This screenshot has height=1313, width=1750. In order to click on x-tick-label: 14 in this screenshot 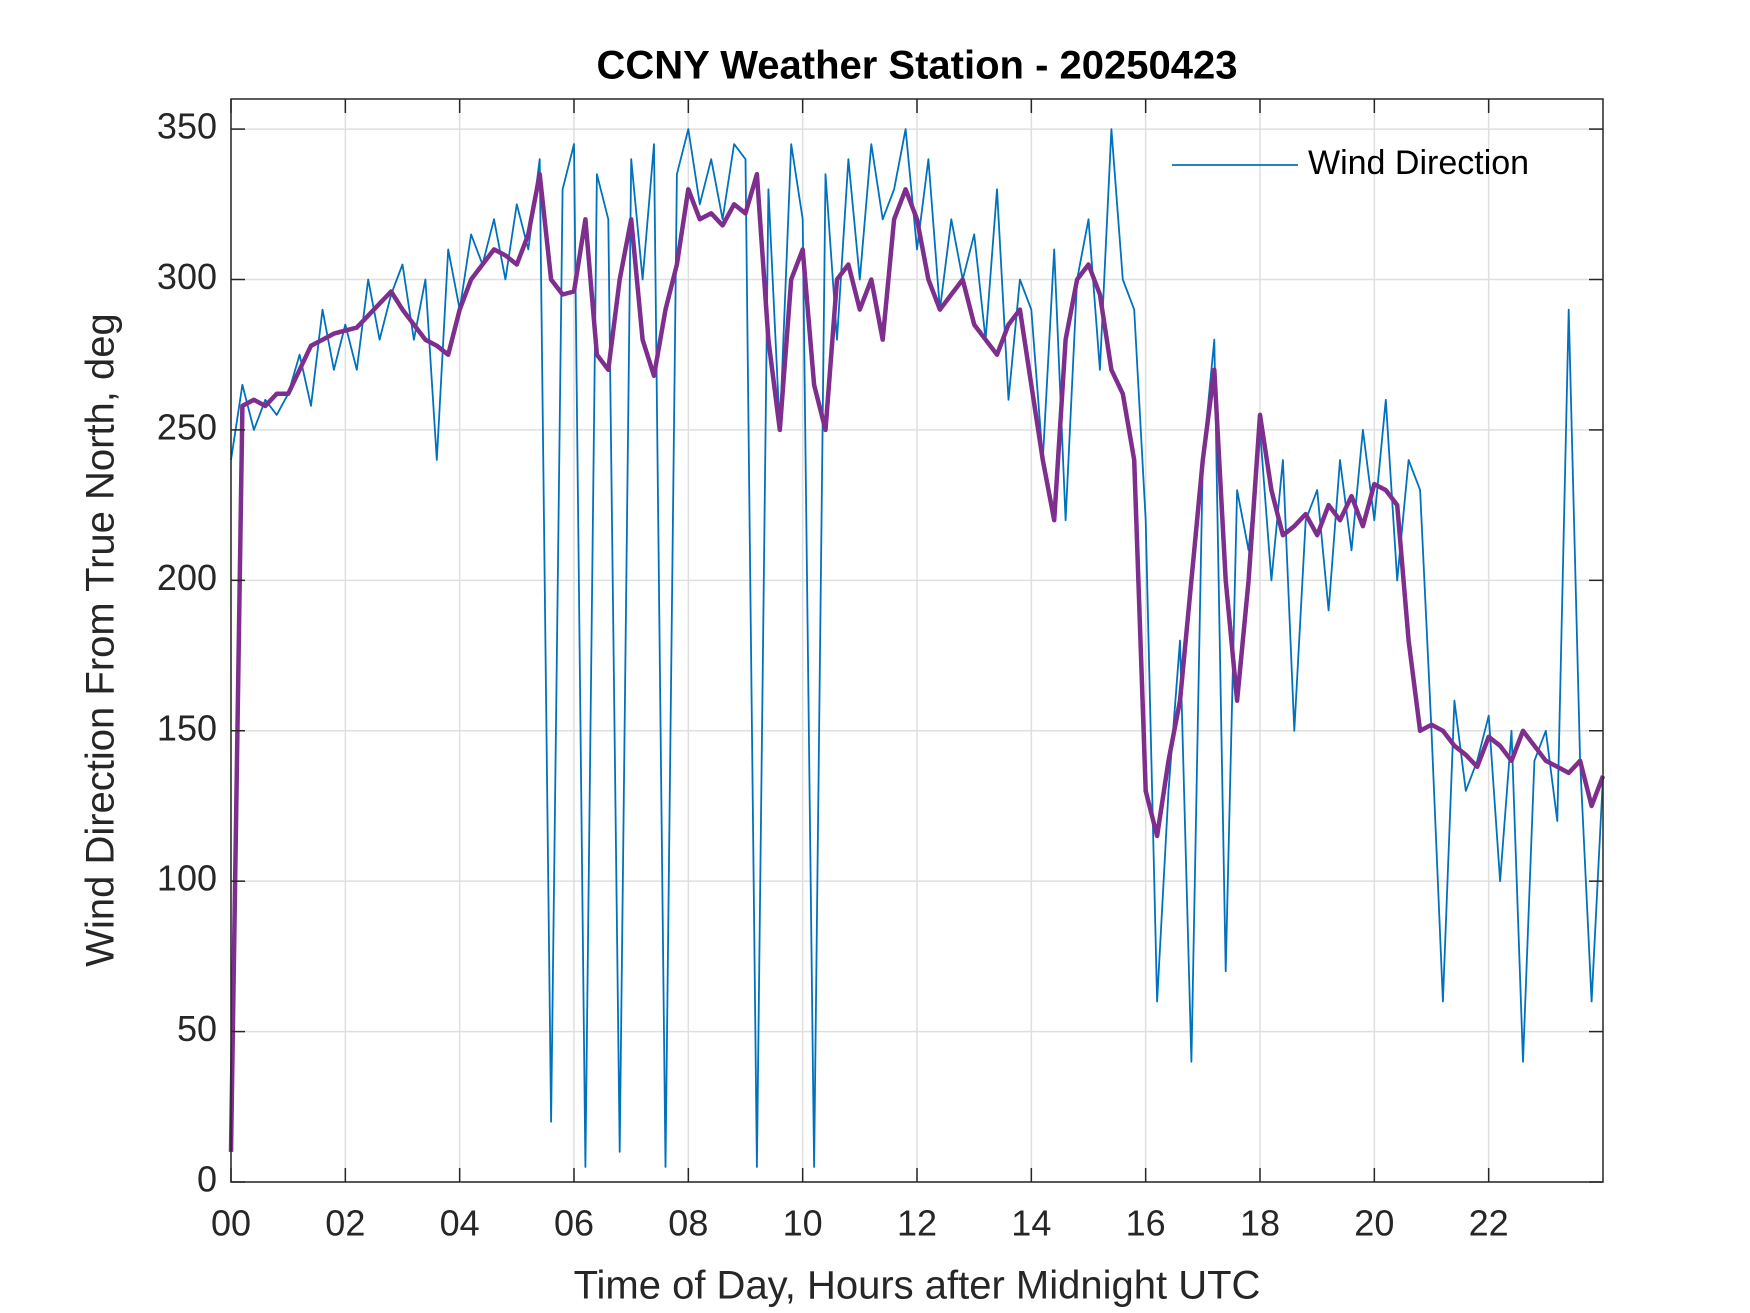, I will do `click(1031, 1223)`.